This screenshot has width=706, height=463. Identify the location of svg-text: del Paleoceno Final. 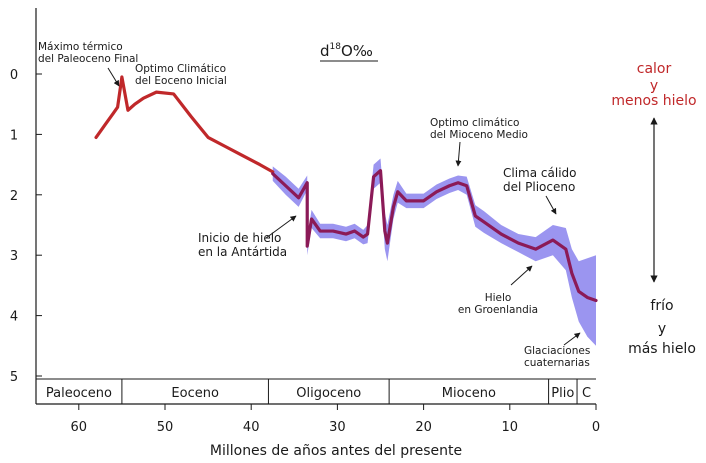
(88, 59).